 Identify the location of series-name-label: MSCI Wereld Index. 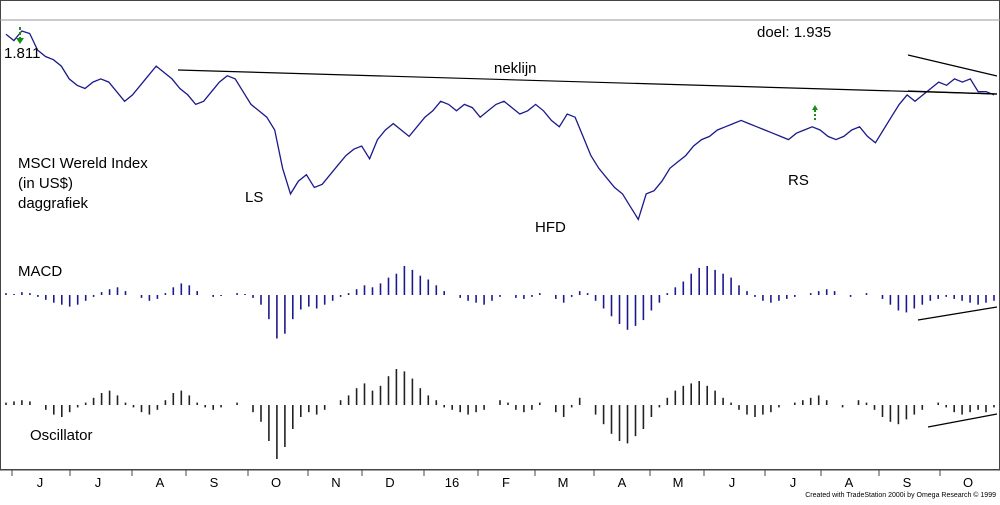
(83, 163).